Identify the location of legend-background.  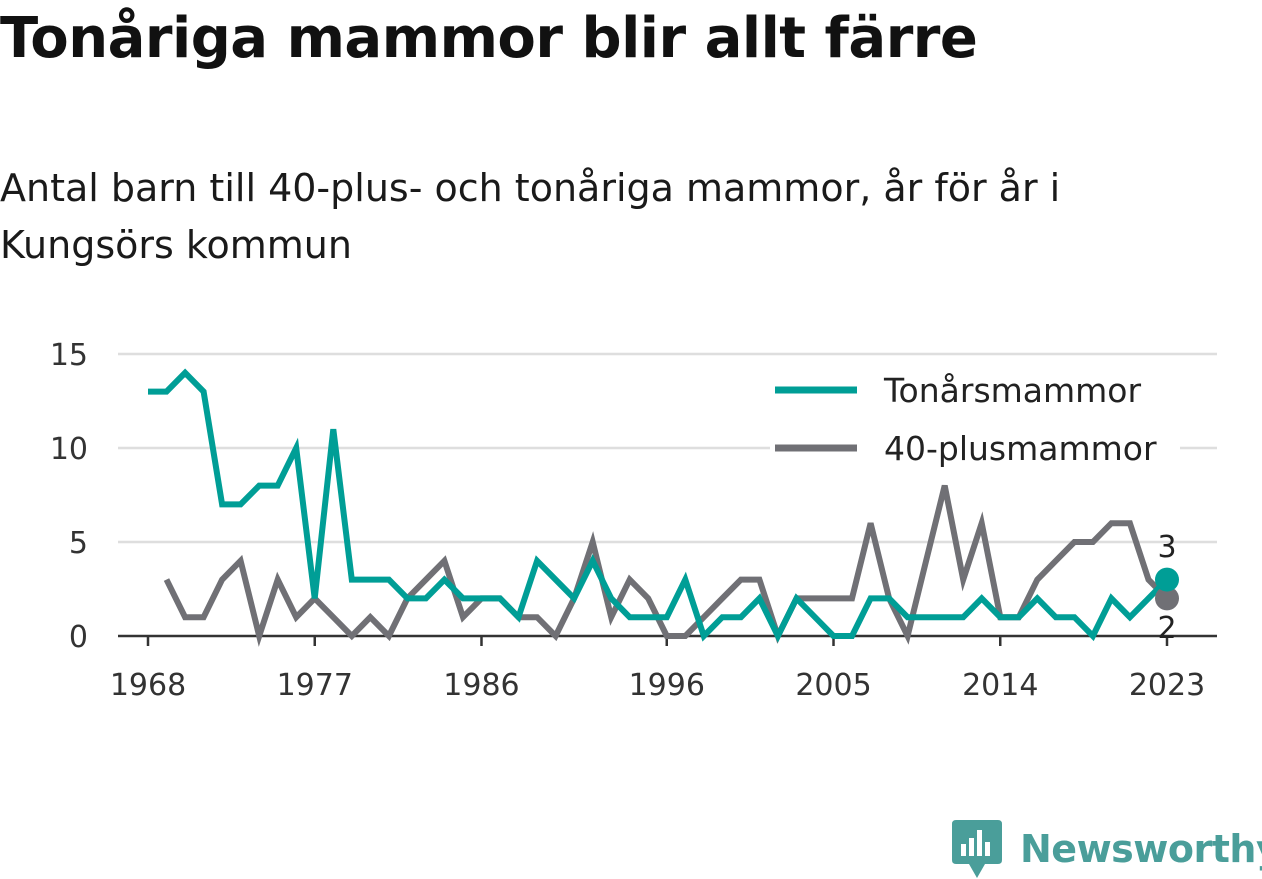
(975, 422).